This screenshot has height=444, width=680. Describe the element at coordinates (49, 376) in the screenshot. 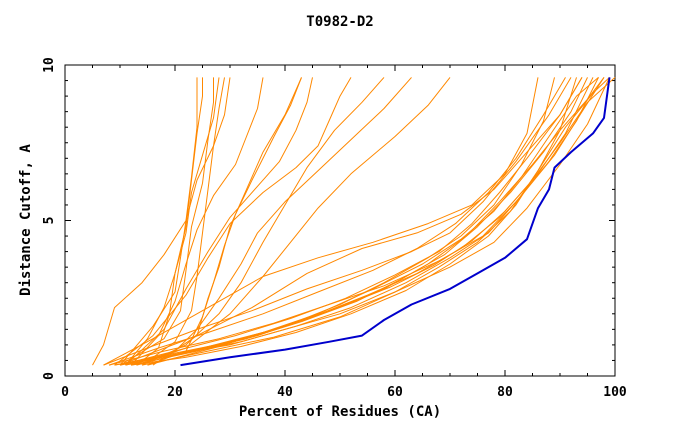

I see `y-tick-label: 0` at that location.